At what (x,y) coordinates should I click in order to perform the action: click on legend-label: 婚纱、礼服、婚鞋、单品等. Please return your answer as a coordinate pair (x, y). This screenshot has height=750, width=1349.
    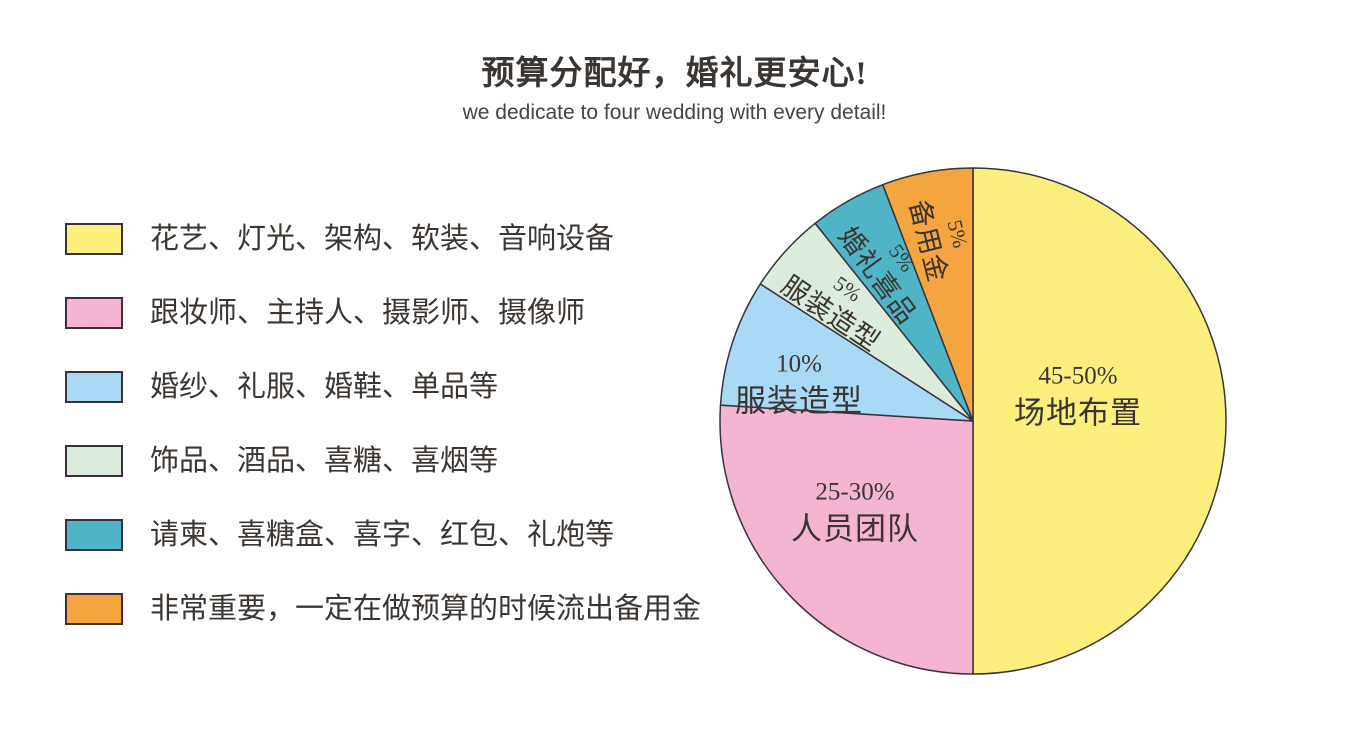
    Looking at the image, I should click on (324, 387).